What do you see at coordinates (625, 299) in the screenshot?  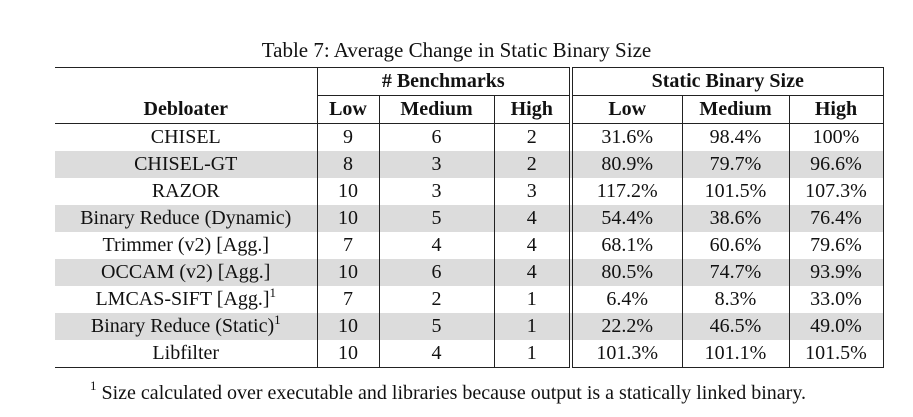 I see `cell-size-low: 6.4%` at bounding box center [625, 299].